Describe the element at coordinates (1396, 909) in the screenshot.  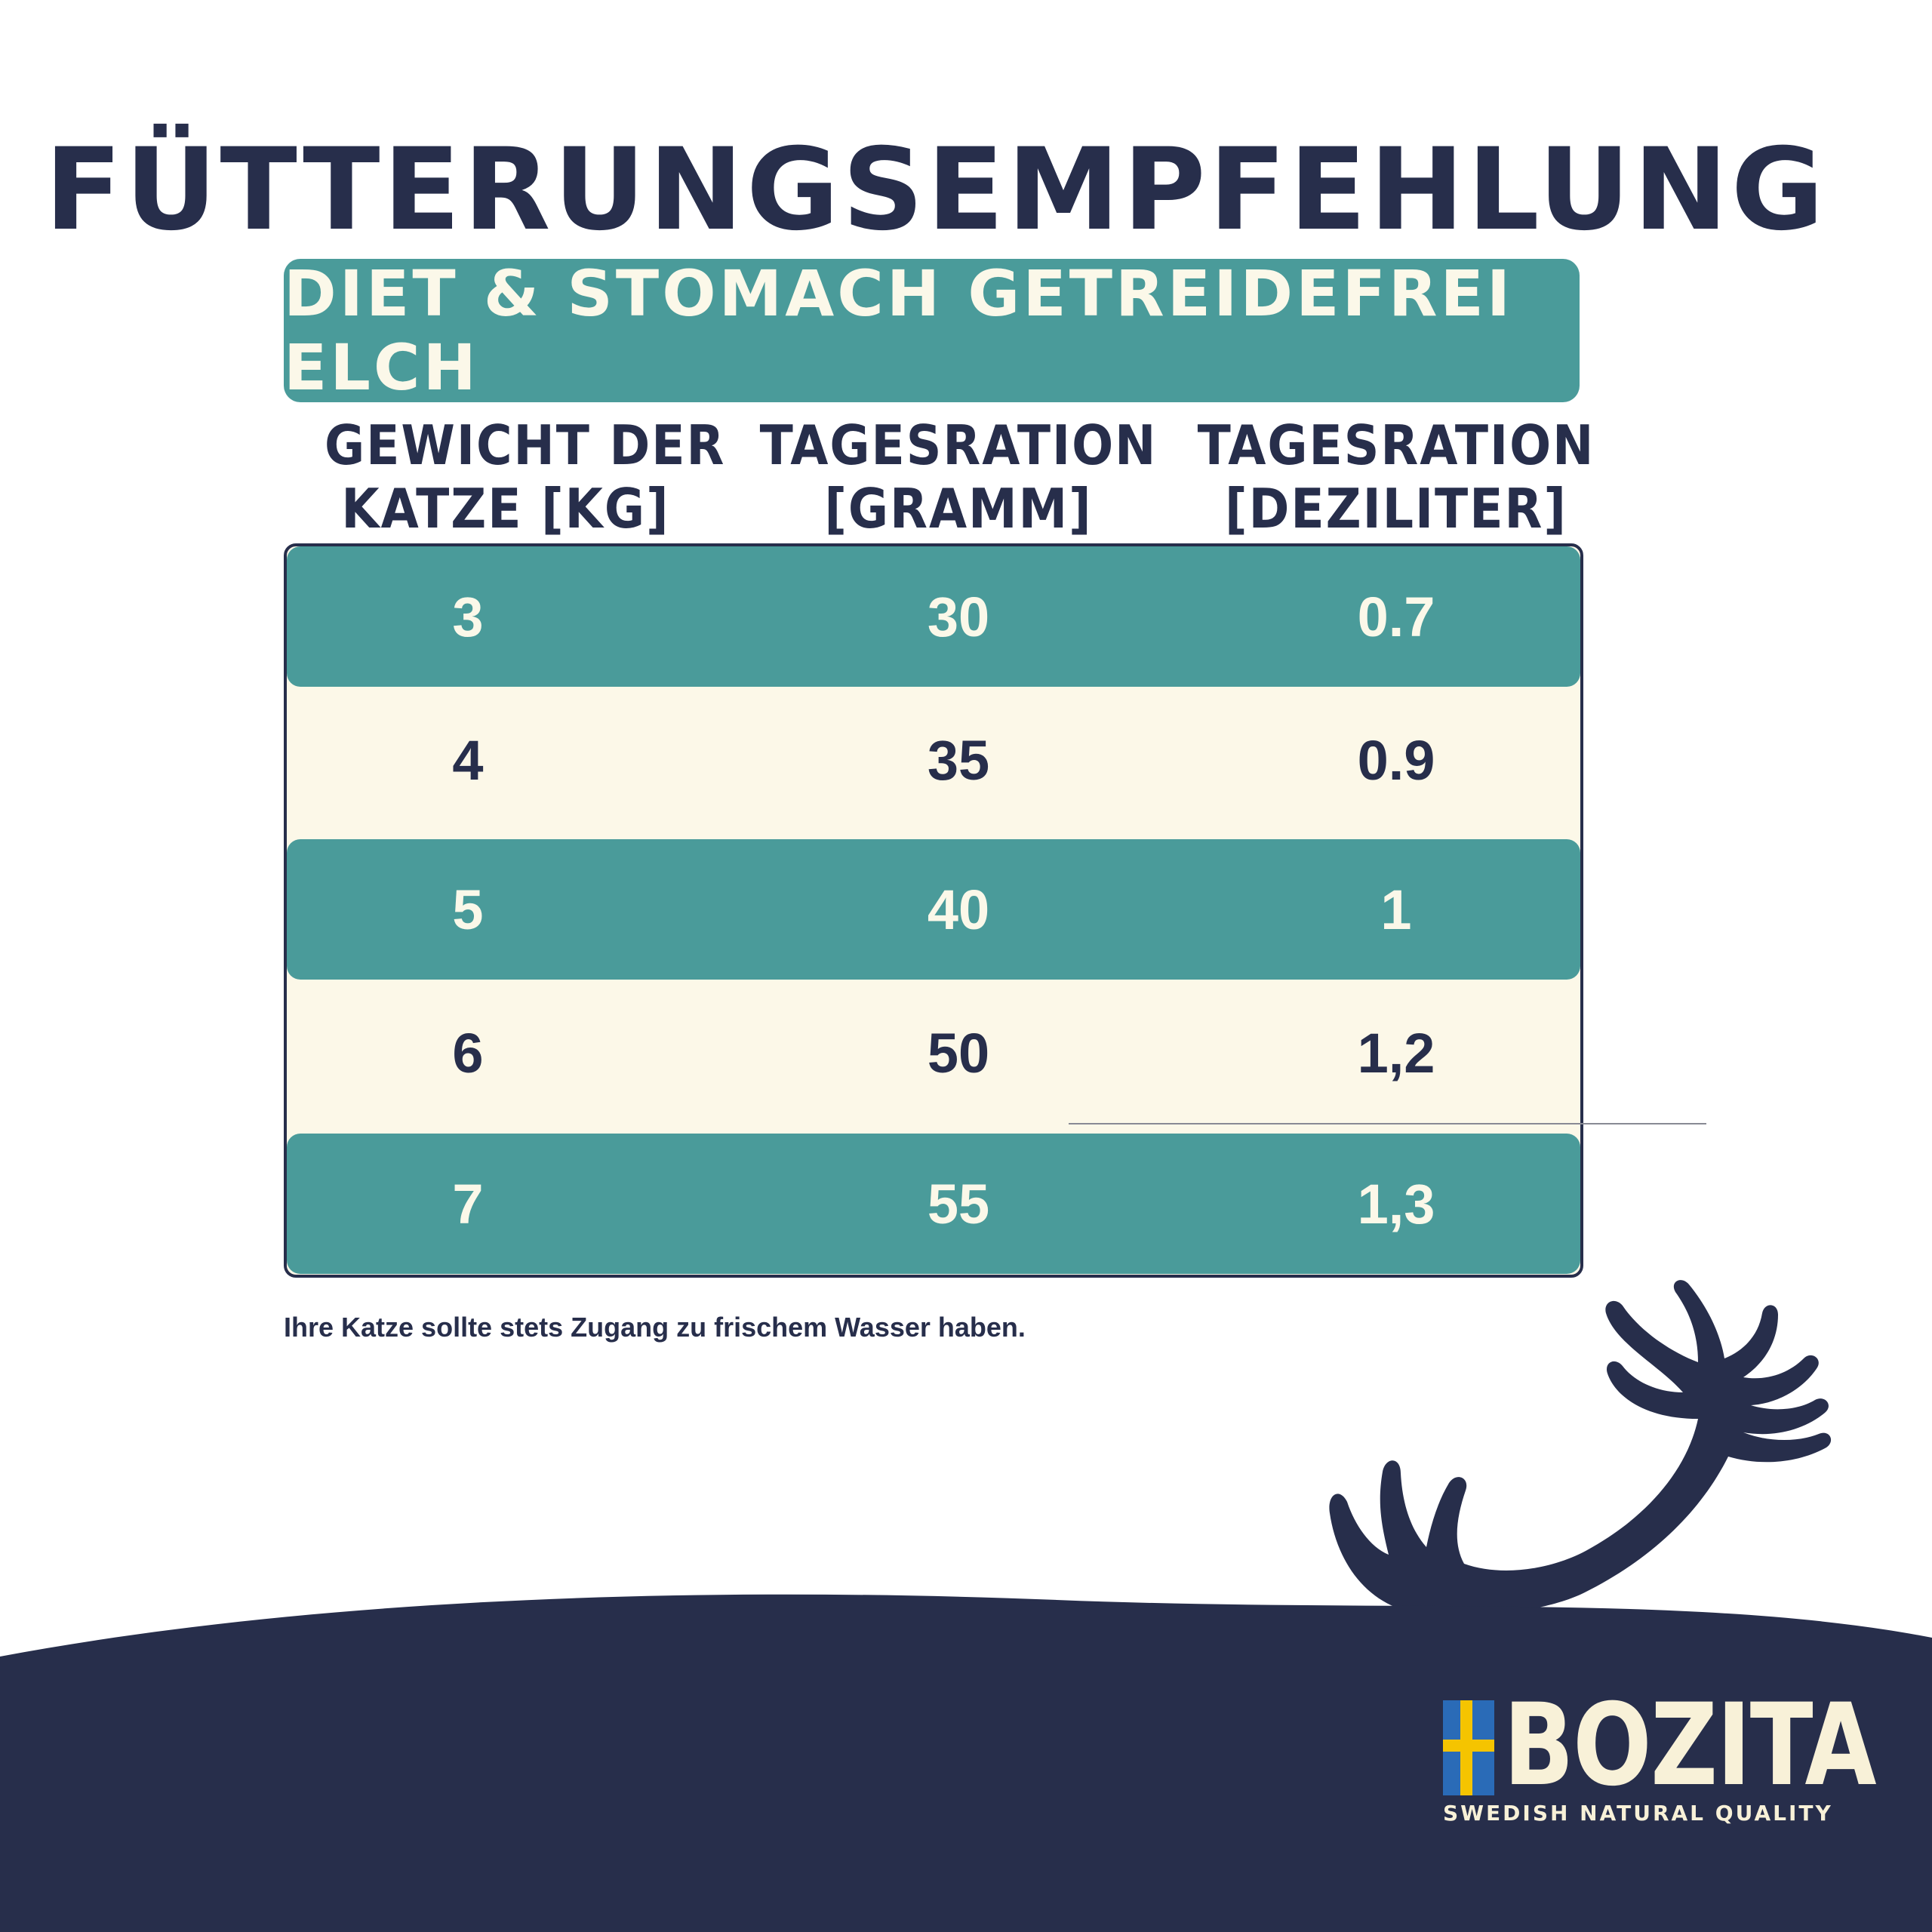
I see `cell-deciliter: 1` at that location.